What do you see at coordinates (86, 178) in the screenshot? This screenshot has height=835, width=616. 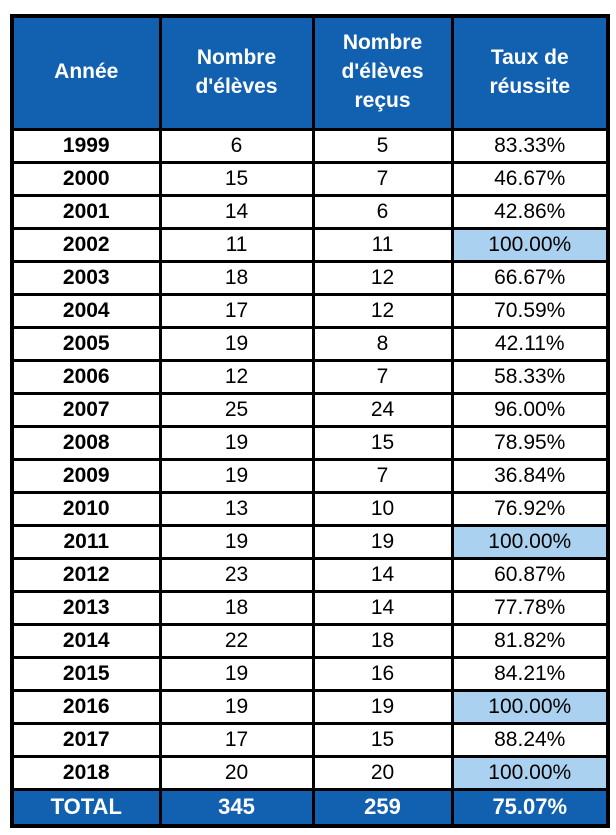 I see `year-cell: 2000` at bounding box center [86, 178].